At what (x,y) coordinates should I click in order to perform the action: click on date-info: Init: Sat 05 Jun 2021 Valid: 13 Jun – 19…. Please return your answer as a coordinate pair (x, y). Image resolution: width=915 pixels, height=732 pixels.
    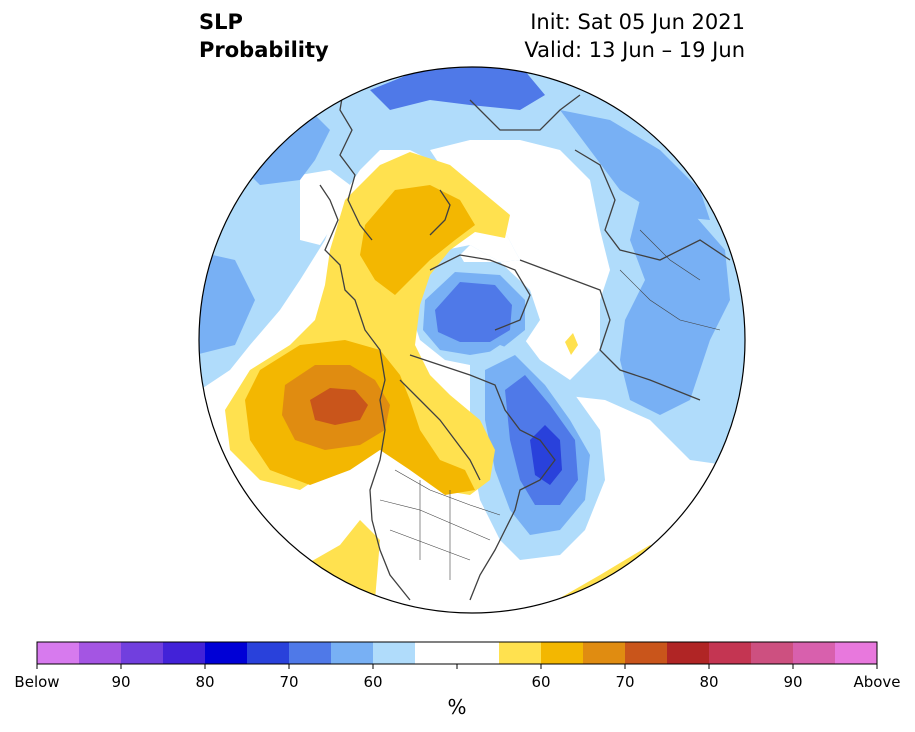
    Looking at the image, I should click on (634, 36).